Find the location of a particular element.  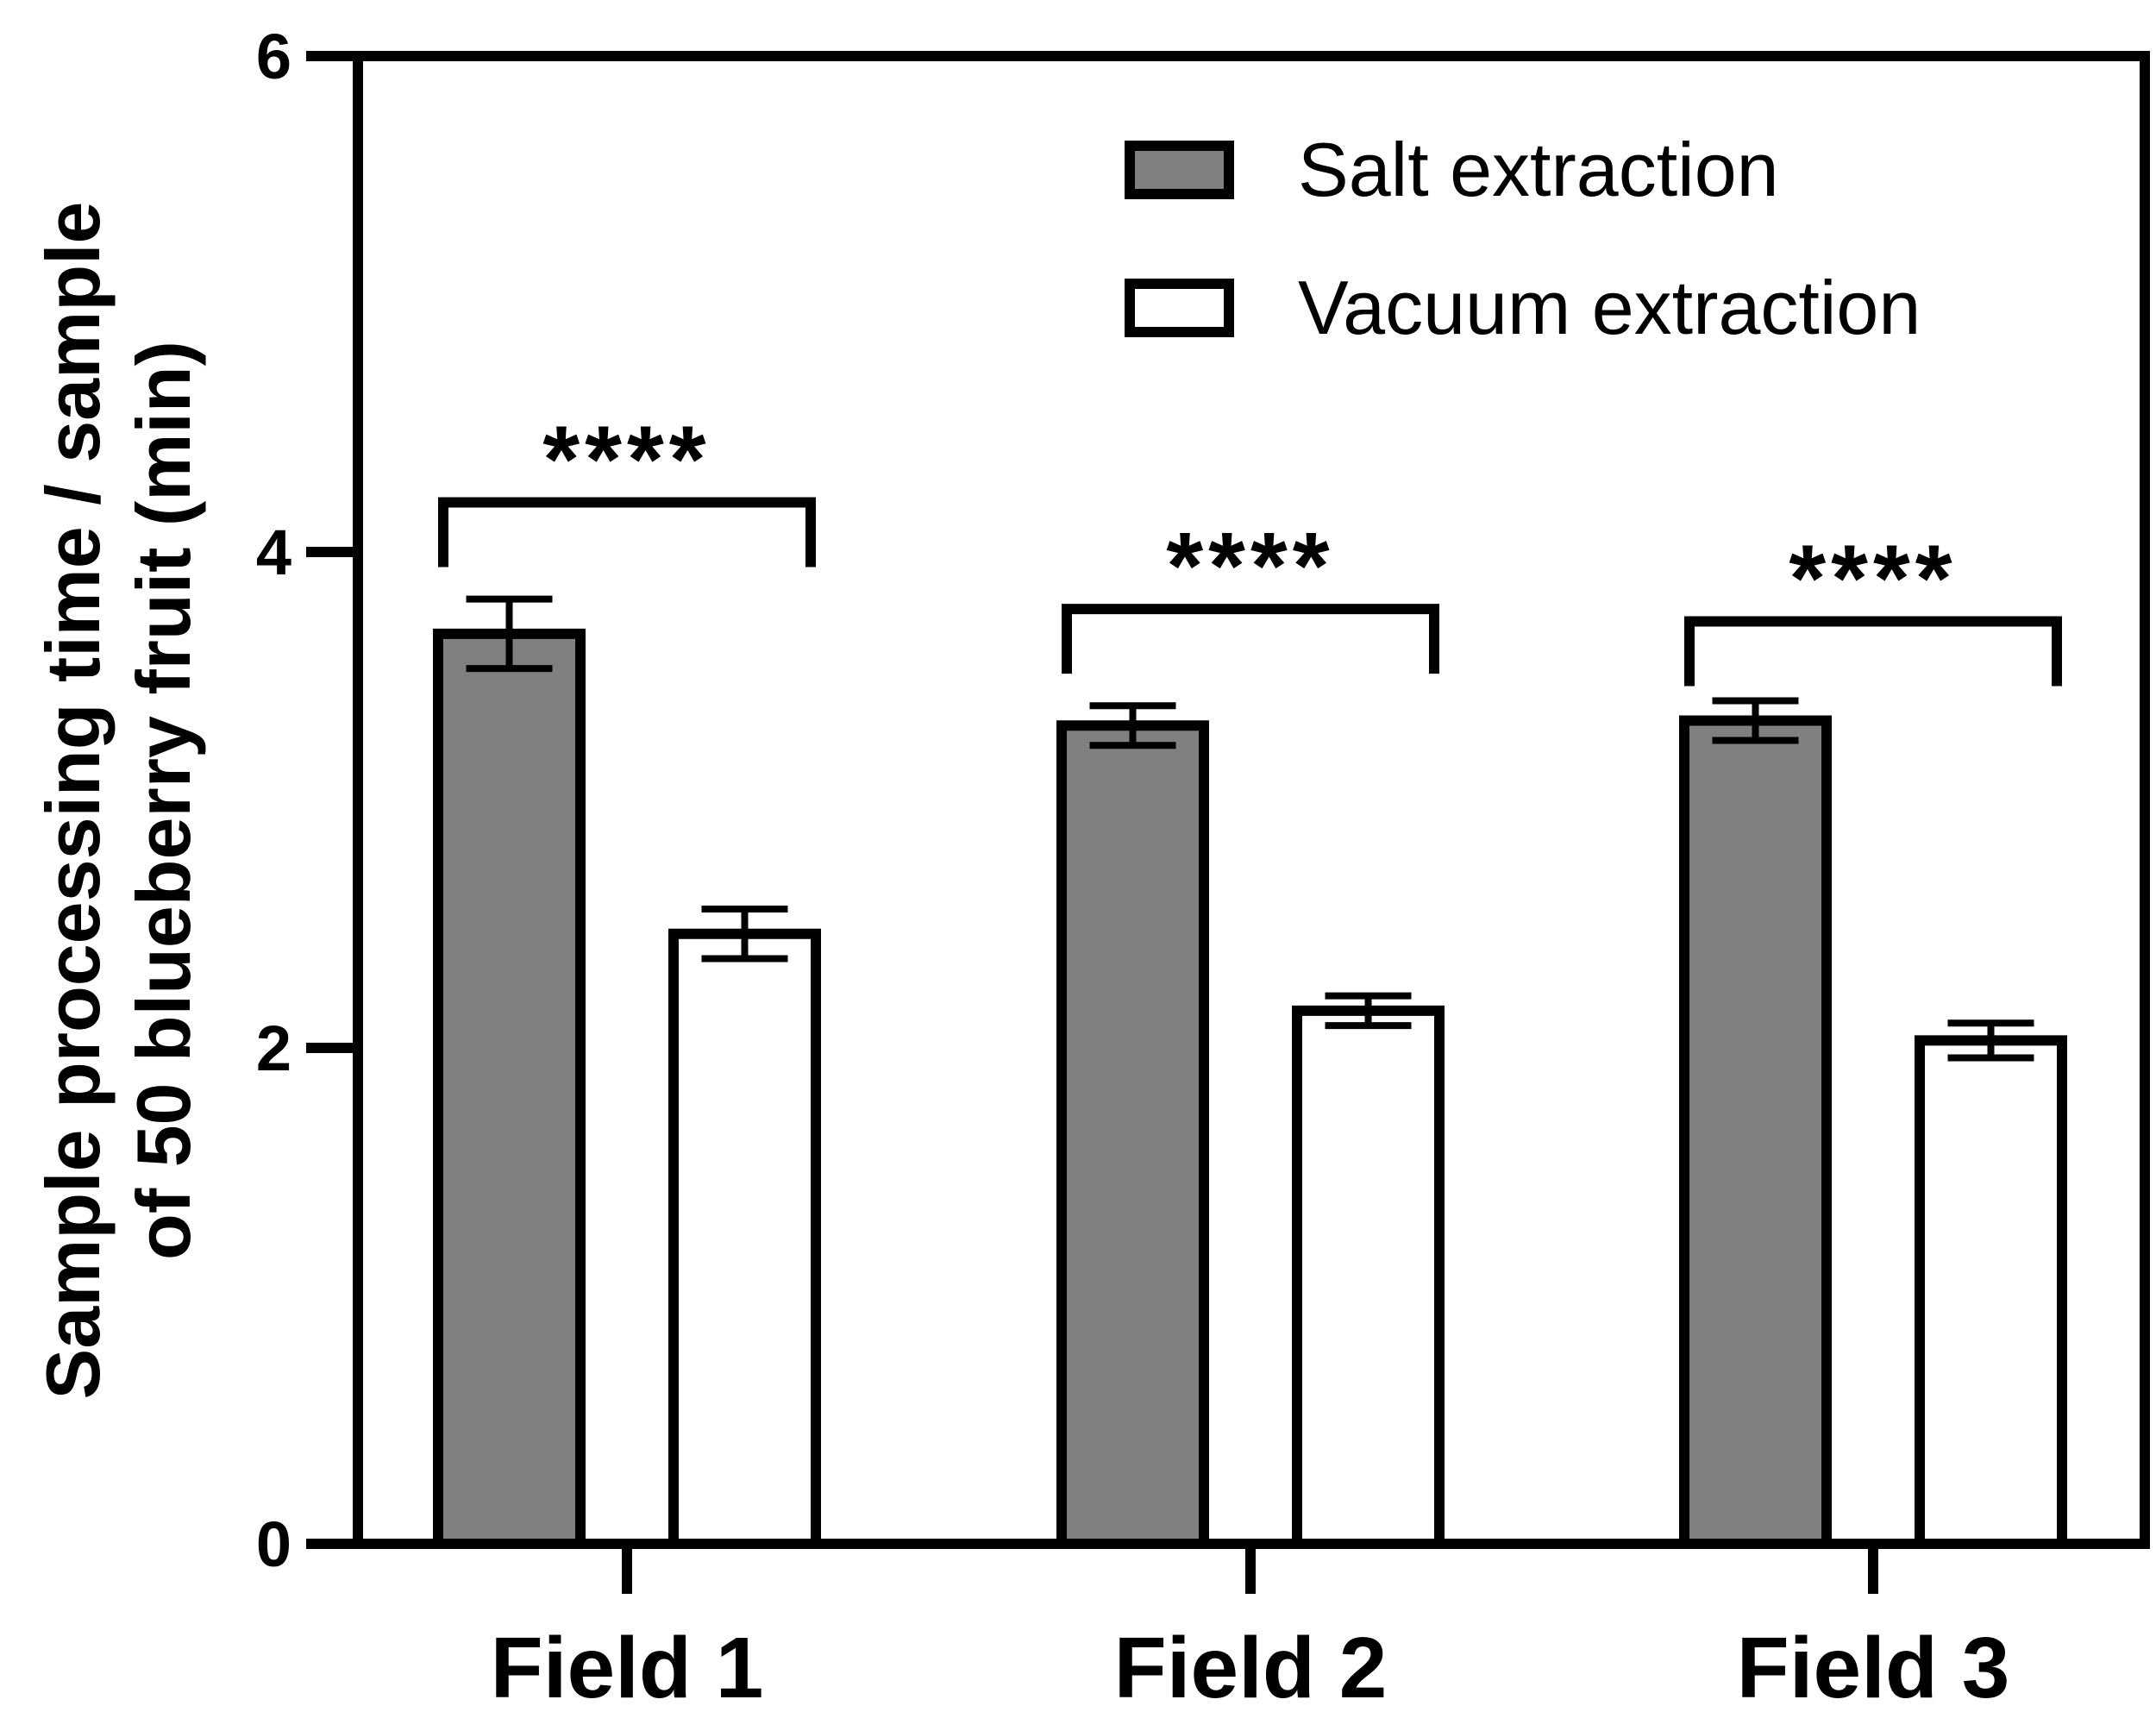

x-tick-label: Field 3 is located at coordinates (1873, 1664).